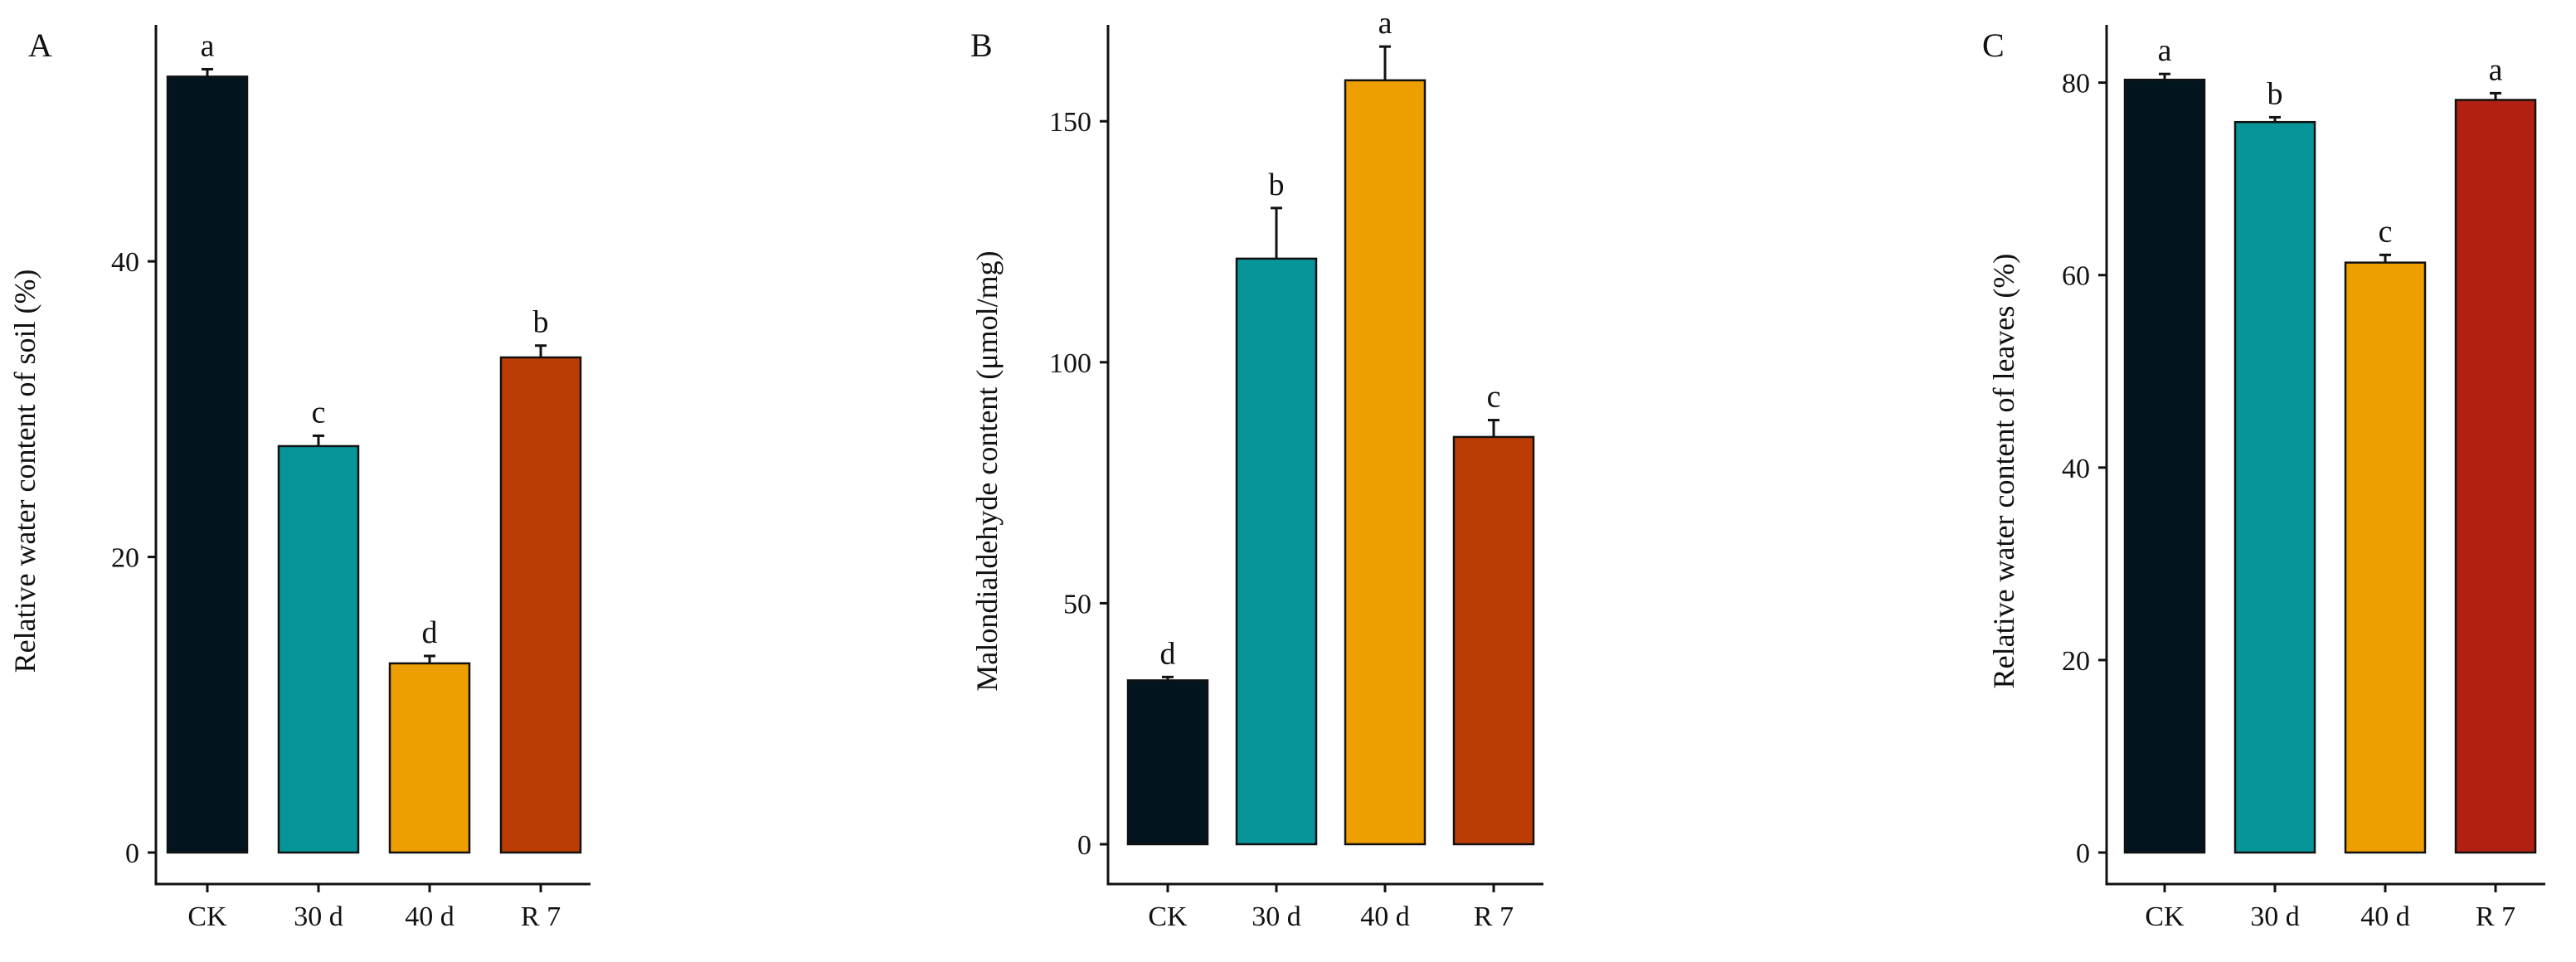 The image size is (2576, 962). I want to click on y-tick-label: 60, so click(2076, 276).